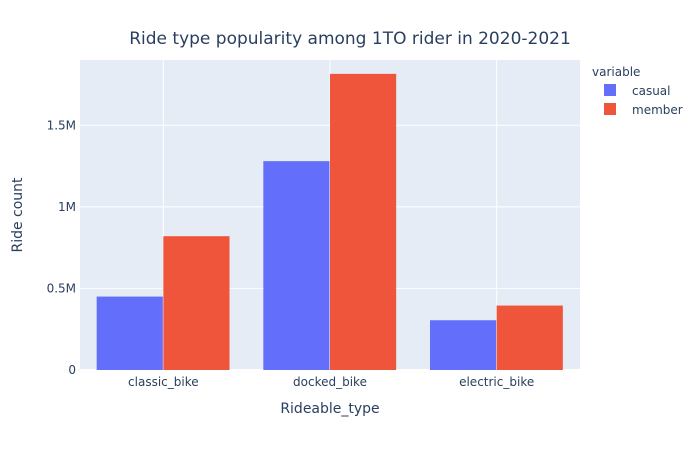 Image resolution: width=700 pixels, height=454 pixels. I want to click on x-tick-label: docked_bike, so click(330, 382).